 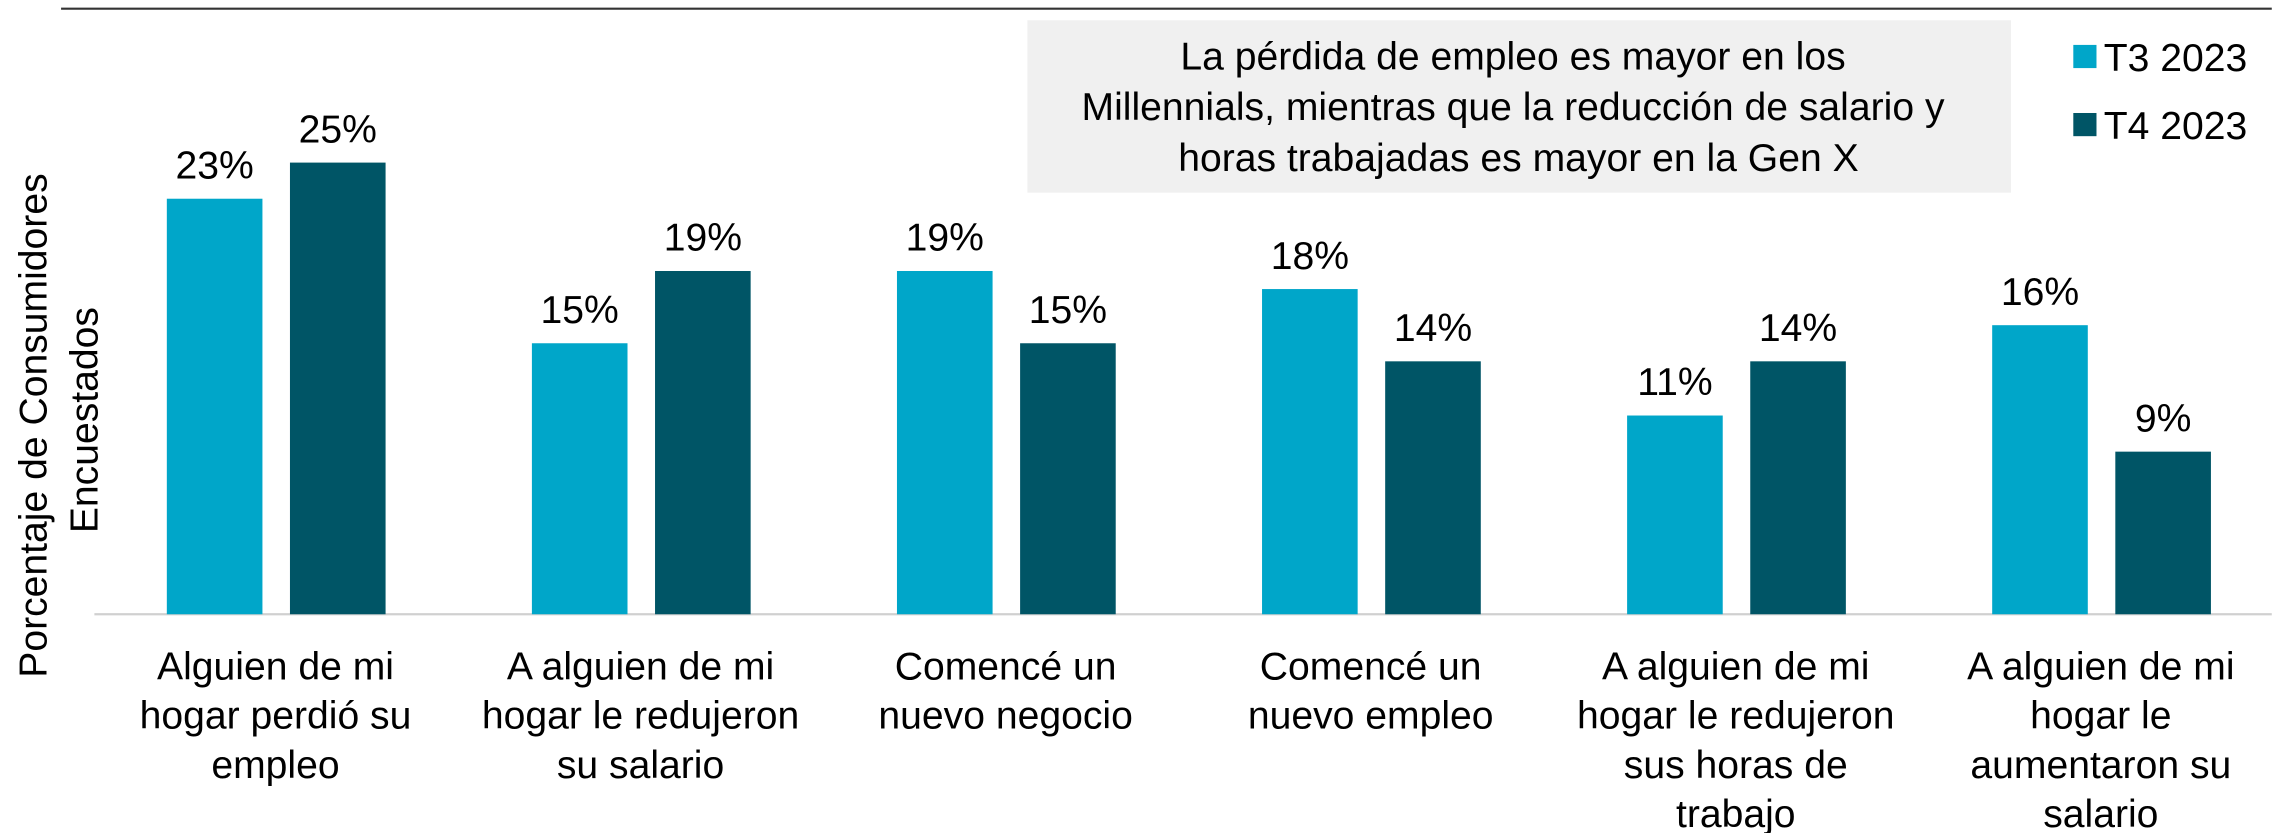 I want to click on data-label: 25%, so click(x=338, y=129).